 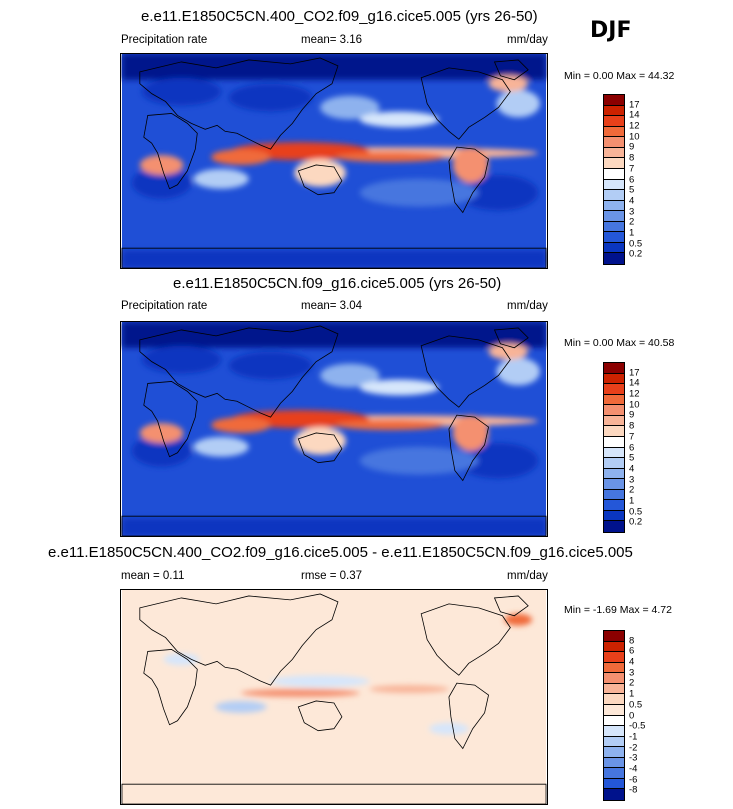 I want to click on mean-label: mean = 0.11, so click(x=153, y=576).